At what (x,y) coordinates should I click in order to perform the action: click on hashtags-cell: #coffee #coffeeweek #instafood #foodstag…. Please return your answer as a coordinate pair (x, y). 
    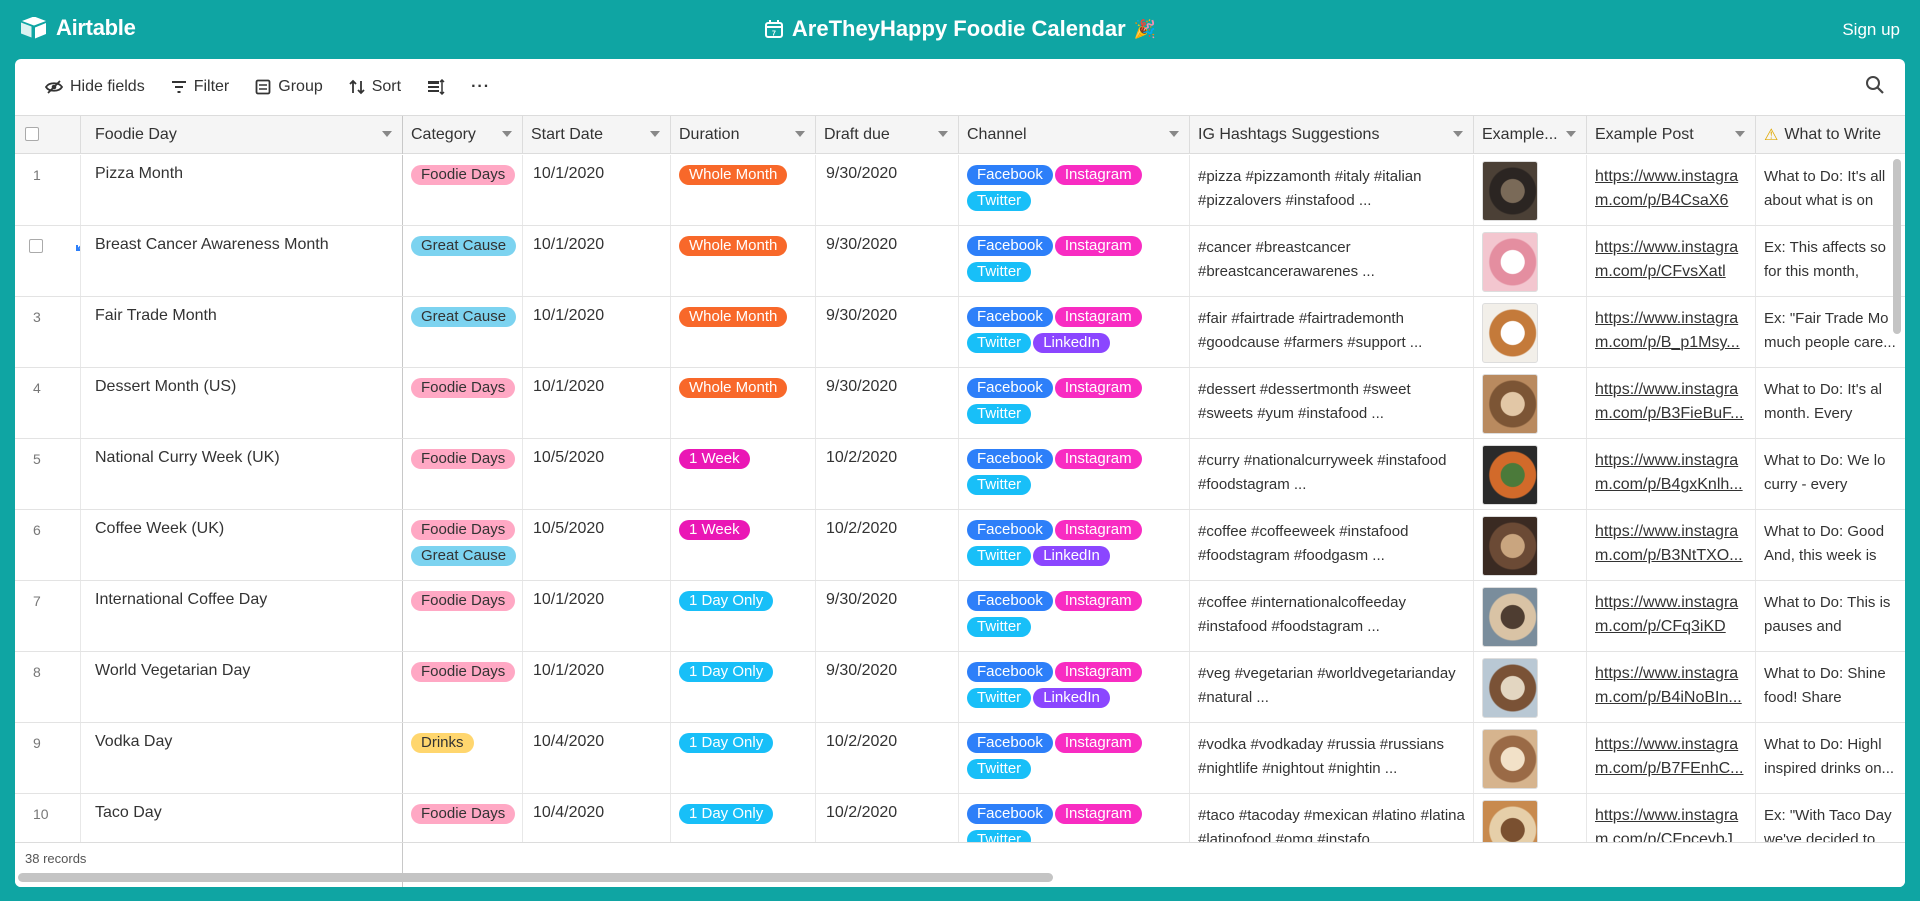
    Looking at the image, I should click on (1332, 545).